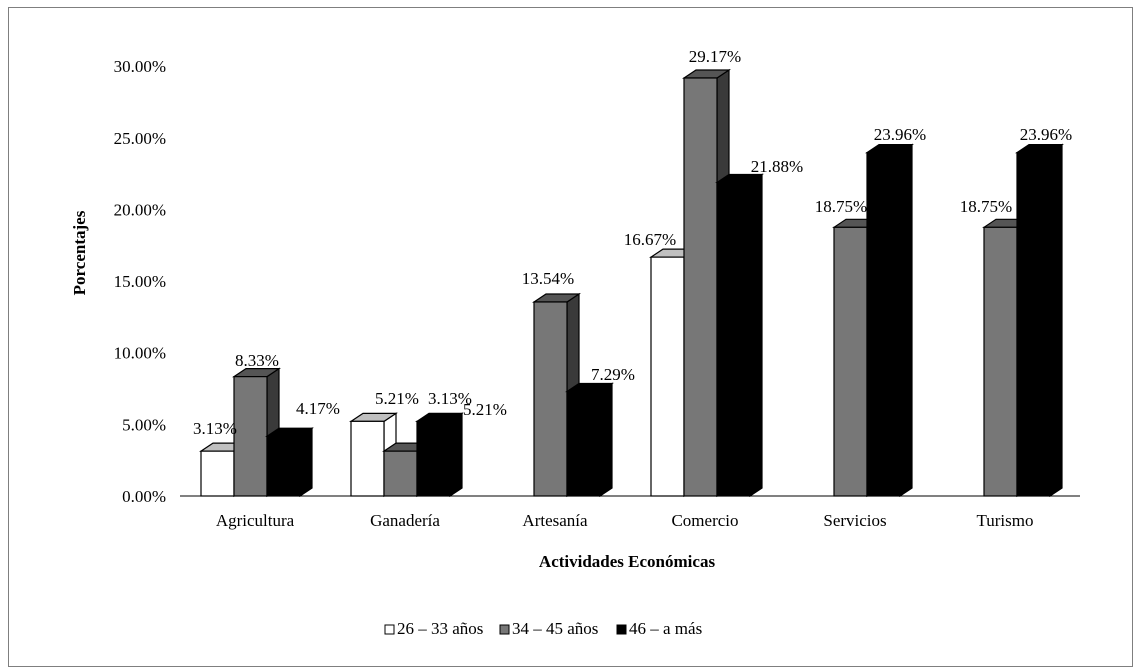 This screenshot has height=667, width=1142. What do you see at coordinates (144, 496) in the screenshot?
I see `y-tick-label: 0.00%` at bounding box center [144, 496].